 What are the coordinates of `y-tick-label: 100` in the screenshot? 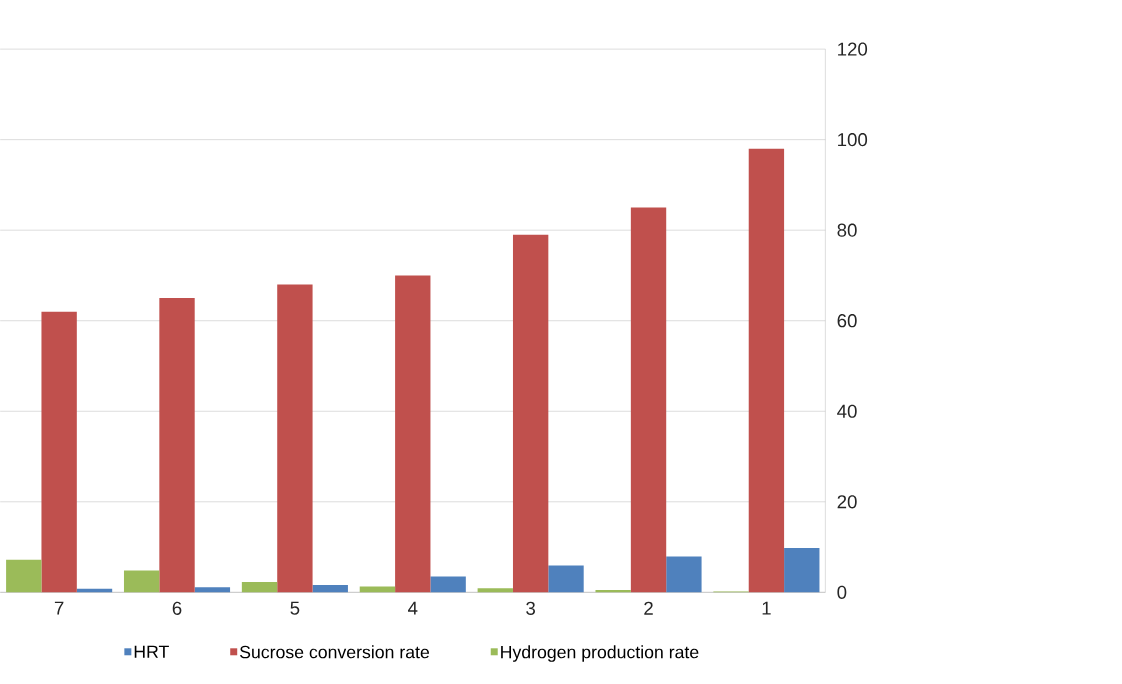 It's located at (853, 140).